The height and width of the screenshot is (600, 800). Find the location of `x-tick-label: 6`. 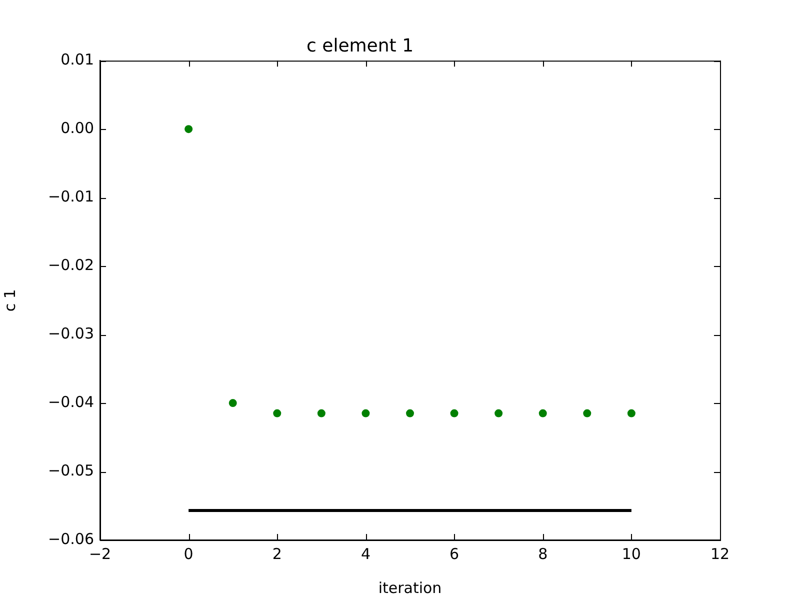

x-tick-label: 6 is located at coordinates (455, 553).